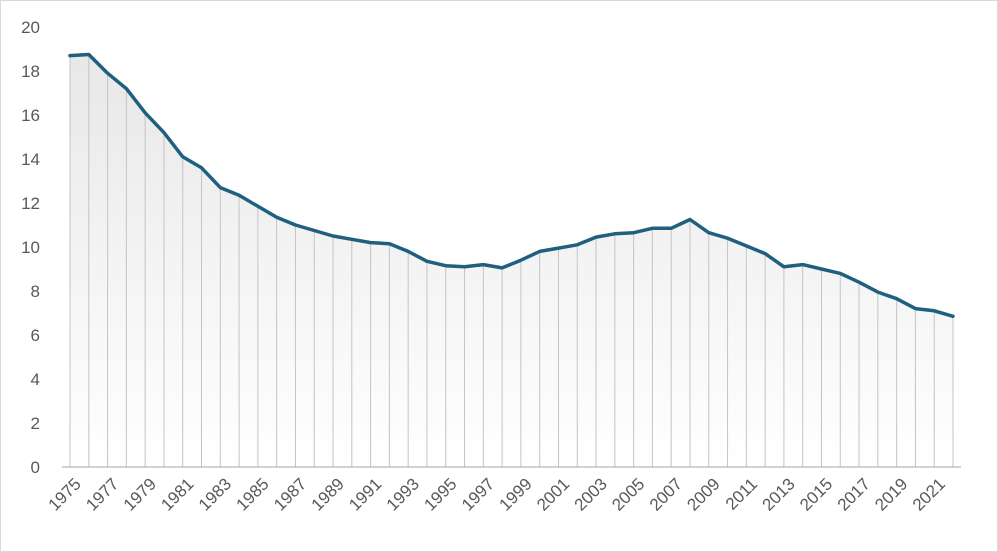 This screenshot has width=998, height=552. I want to click on x-tick-label: 1991, so click(365, 494).